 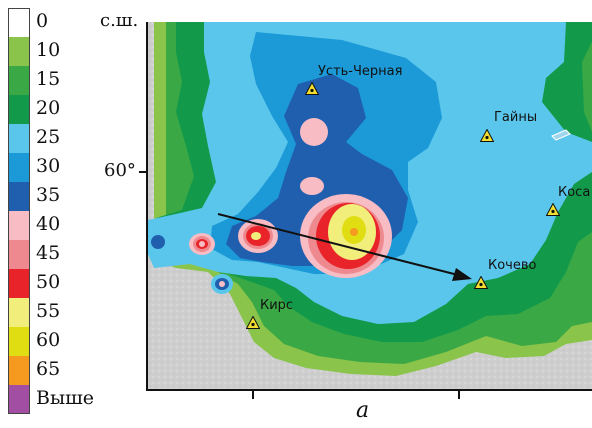 I want to click on legend-label: Выше, so click(x=65, y=398).